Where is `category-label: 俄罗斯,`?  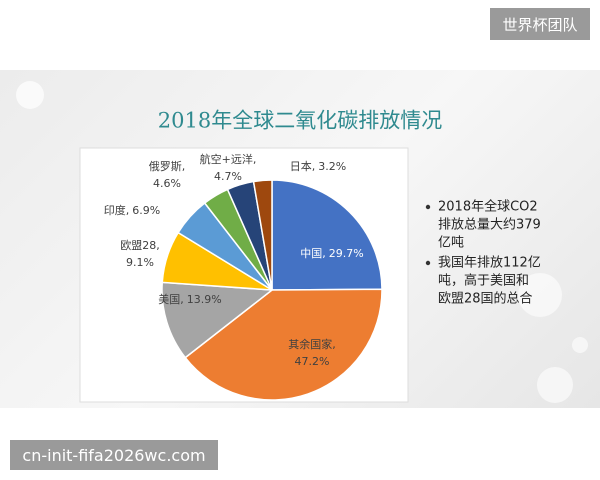
category-label: 俄罗斯, is located at coordinates (167, 166).